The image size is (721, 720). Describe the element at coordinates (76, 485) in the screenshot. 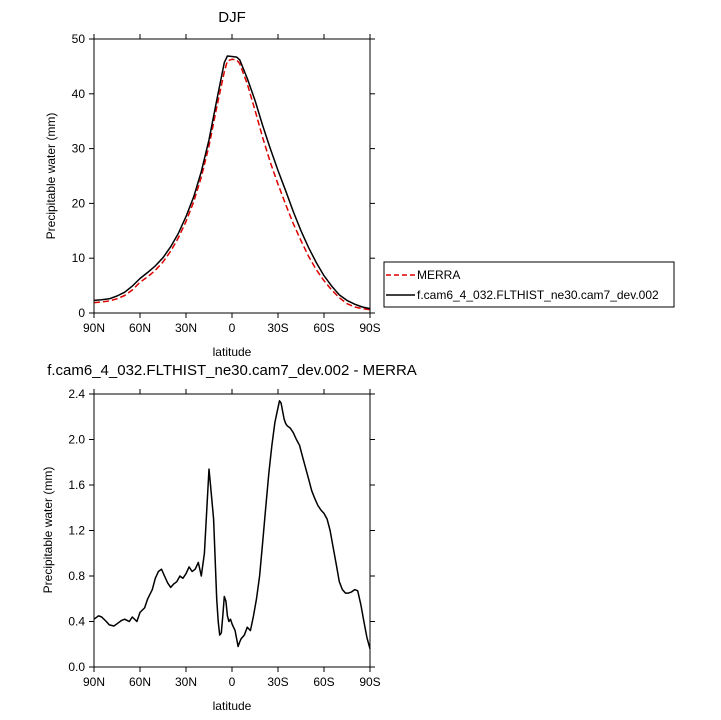

I see `difference-y-tick-label-4: 1.6` at that location.